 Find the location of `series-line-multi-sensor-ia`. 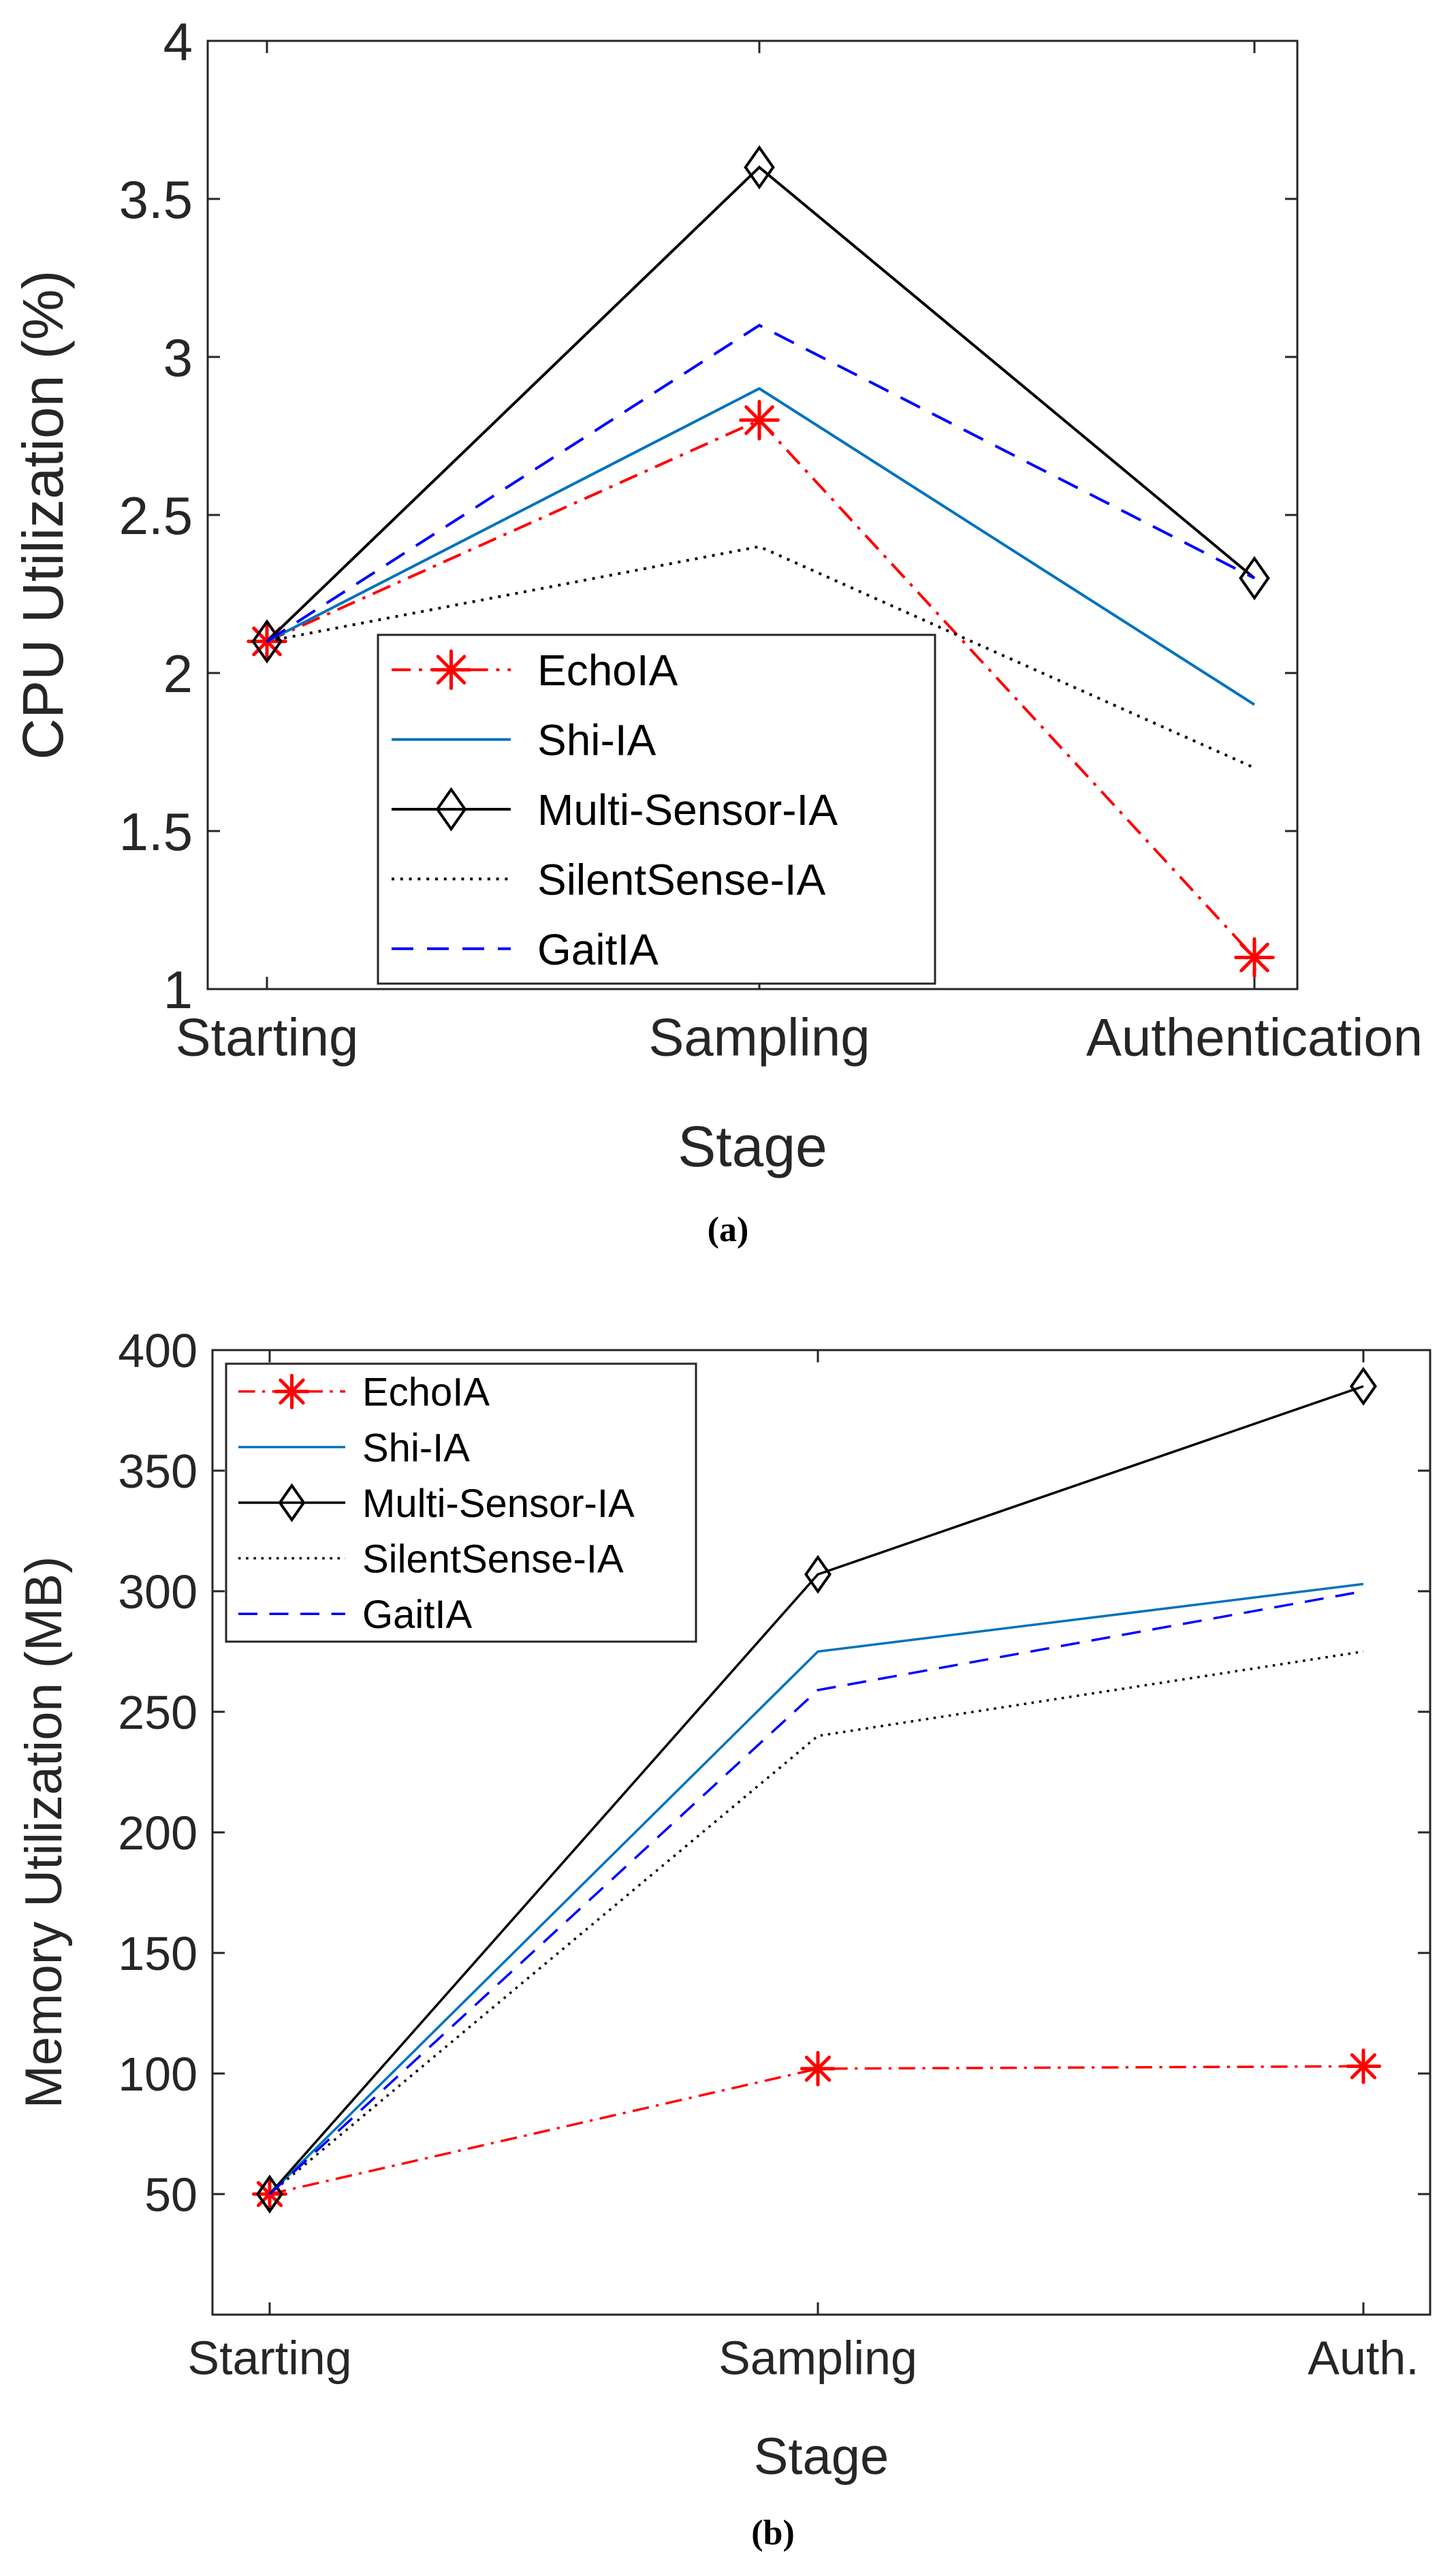

series-line-multi-sensor-ia is located at coordinates (761, 404).